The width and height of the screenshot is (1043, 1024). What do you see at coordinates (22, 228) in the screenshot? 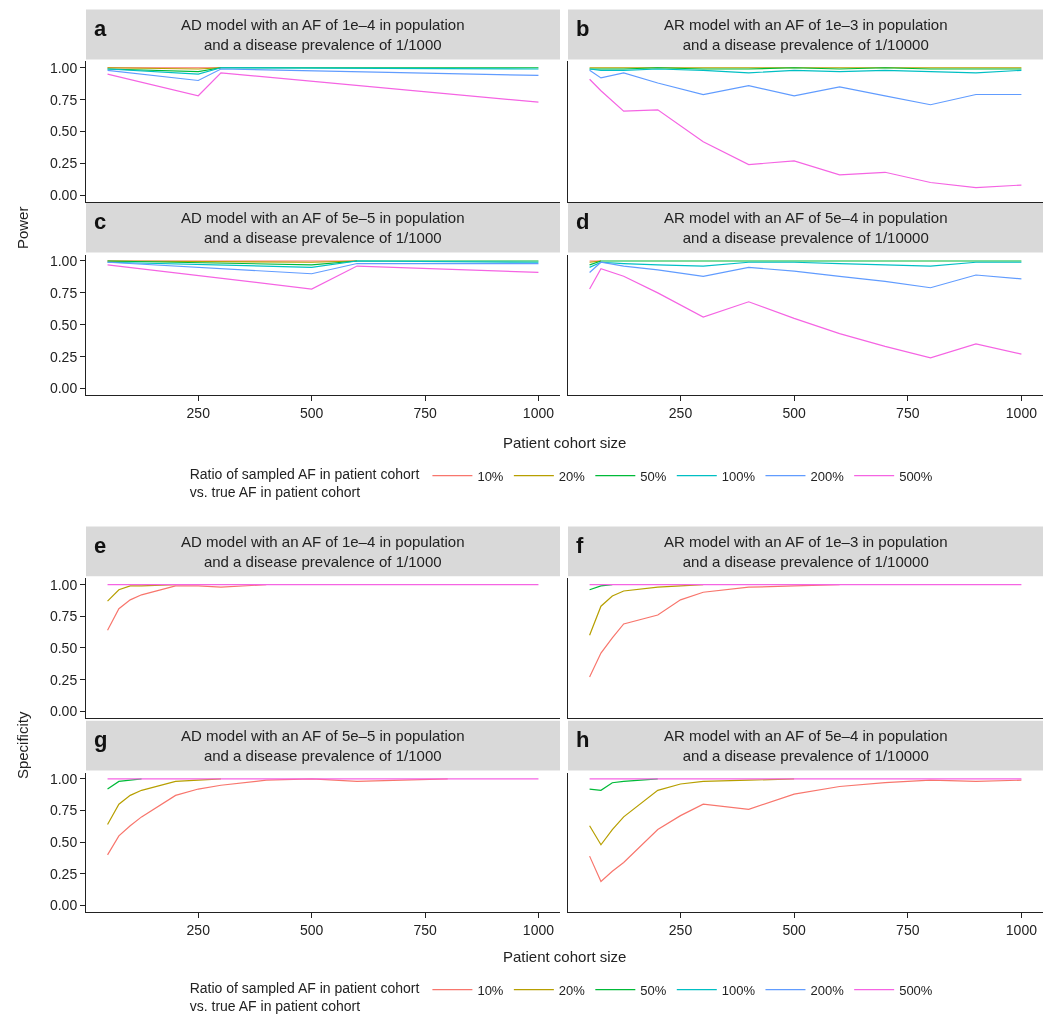
I see `y-axis-title: Power` at bounding box center [22, 228].